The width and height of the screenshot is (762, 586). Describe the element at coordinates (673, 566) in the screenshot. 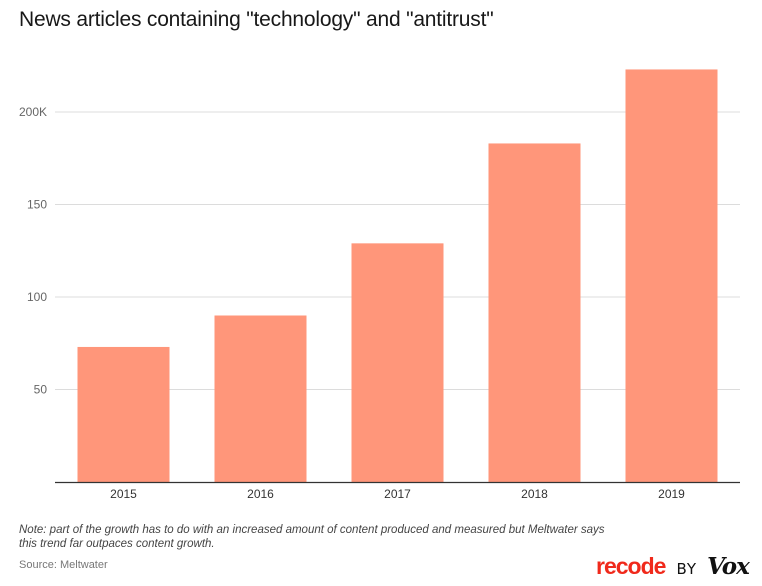

I see `recode-by-vox-logo: recode BY Vox` at that location.